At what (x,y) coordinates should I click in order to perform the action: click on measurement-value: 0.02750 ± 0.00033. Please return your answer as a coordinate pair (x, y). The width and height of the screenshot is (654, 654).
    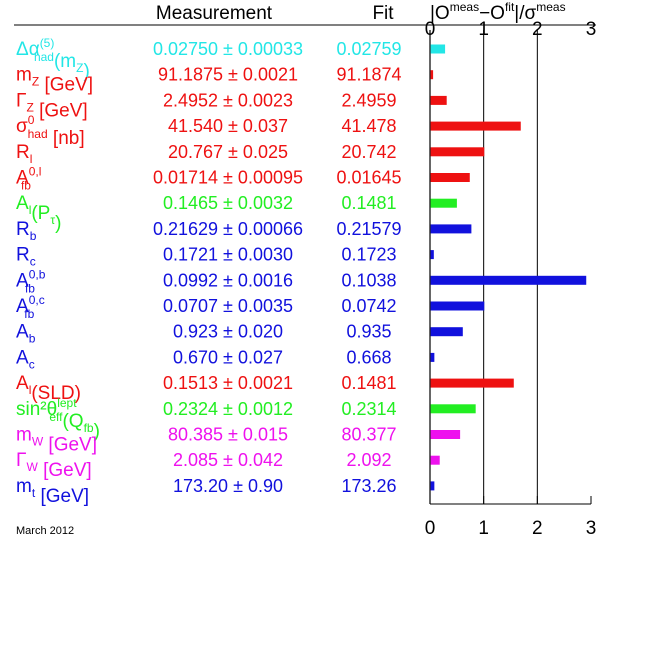
    Looking at the image, I should click on (228, 49).